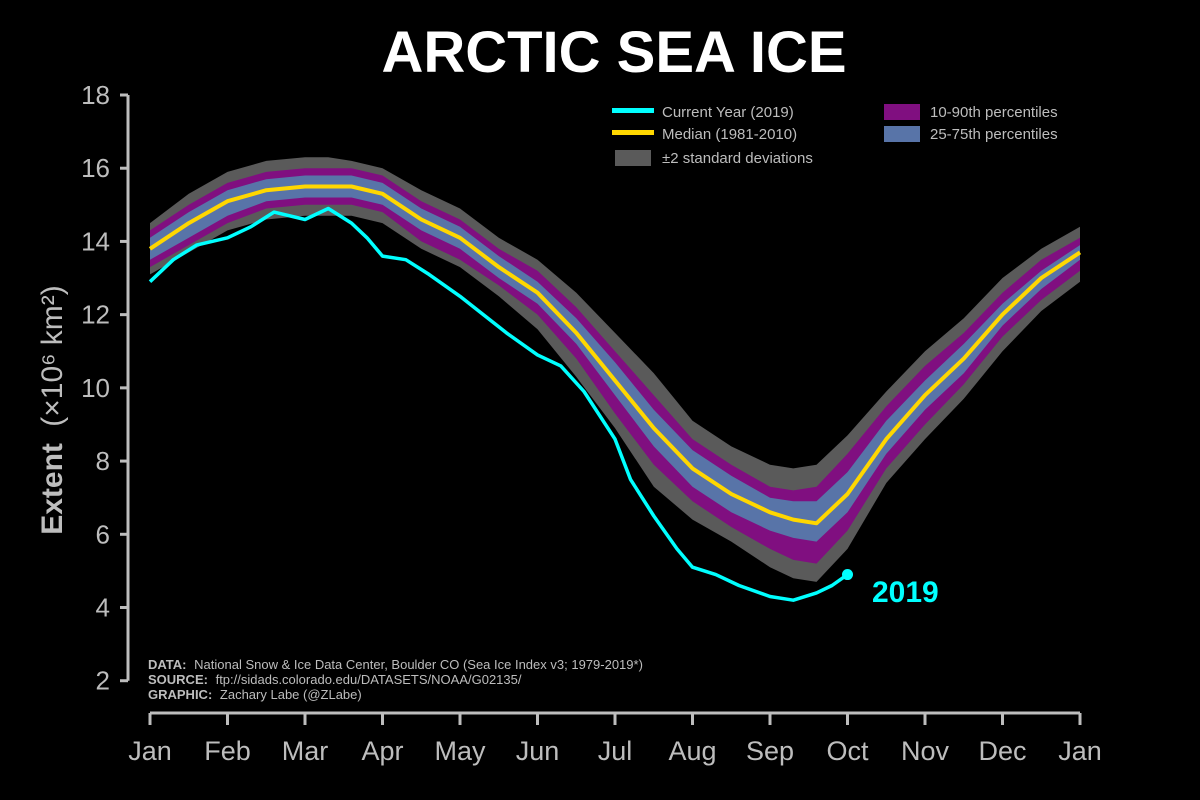 The height and width of the screenshot is (800, 1200). What do you see at coordinates (52, 489) in the screenshot?
I see `y-axis-label-main: Extent` at bounding box center [52, 489].